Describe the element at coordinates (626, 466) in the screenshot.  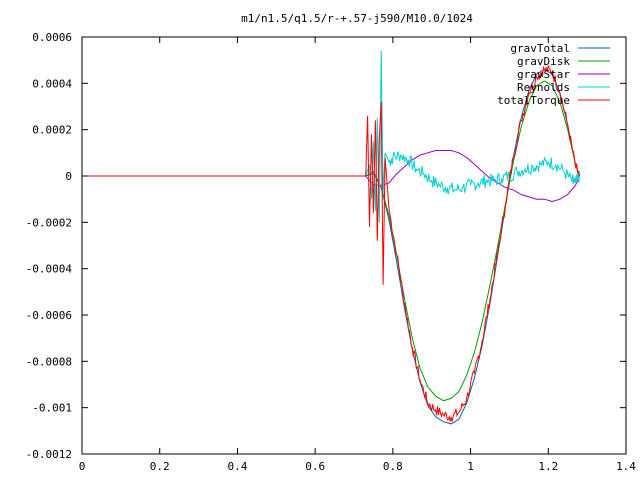
I see `x-tick-label: 1.4` at that location.